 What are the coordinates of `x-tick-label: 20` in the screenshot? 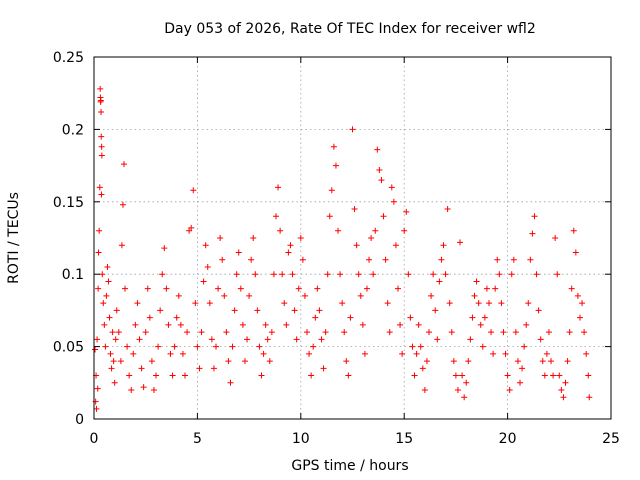 It's located at (508, 439).